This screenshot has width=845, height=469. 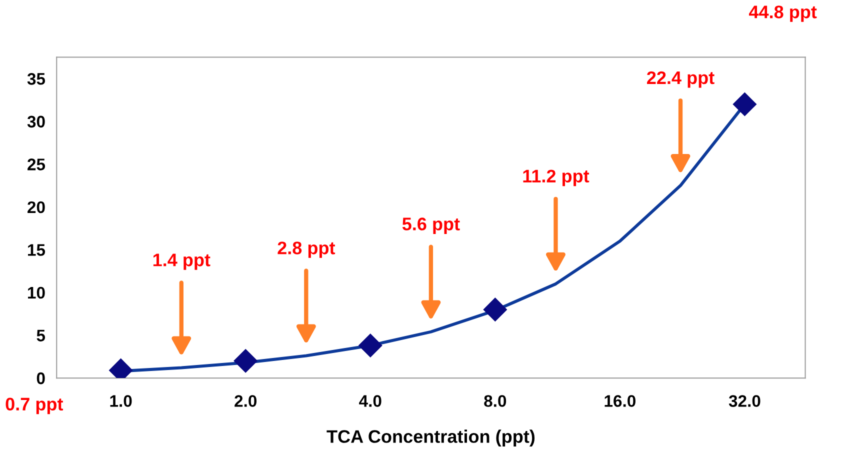 What do you see at coordinates (744, 401) in the screenshot?
I see `x-tick-label: 32.0` at bounding box center [744, 401].